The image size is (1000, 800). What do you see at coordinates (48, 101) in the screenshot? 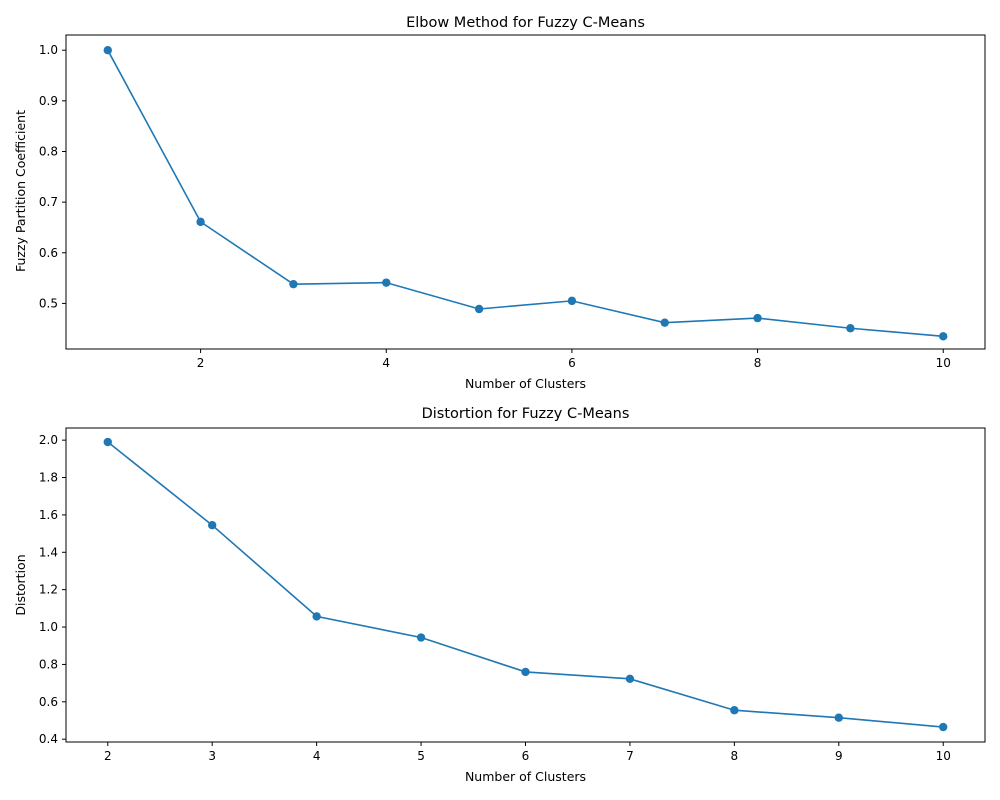
I see `y-tick-label: 0.9` at bounding box center [48, 101].